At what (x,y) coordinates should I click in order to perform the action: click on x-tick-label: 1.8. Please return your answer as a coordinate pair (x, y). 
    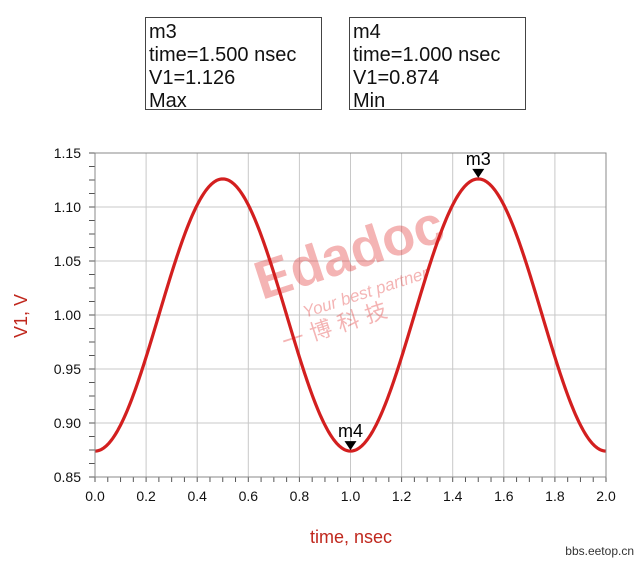
    Looking at the image, I should click on (555, 496).